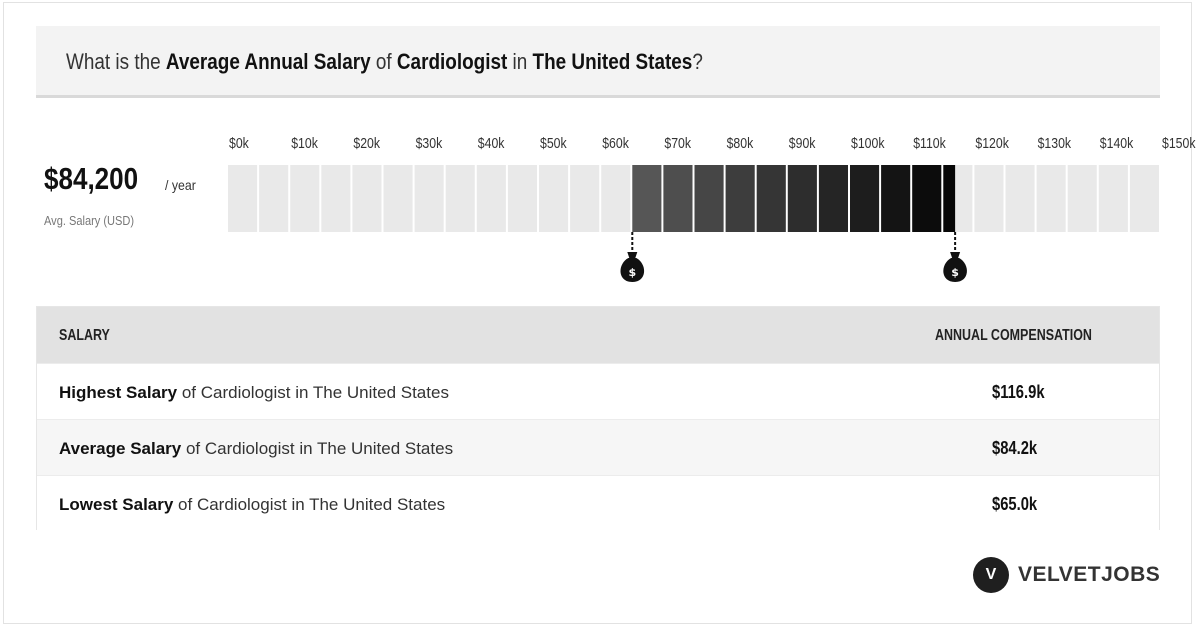  I want to click on title-text: in, so click(520, 61).